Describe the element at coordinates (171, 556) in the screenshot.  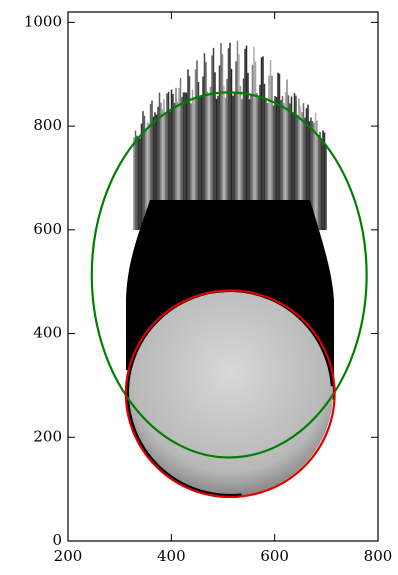
I see `x-tick-label: 400` at that location.